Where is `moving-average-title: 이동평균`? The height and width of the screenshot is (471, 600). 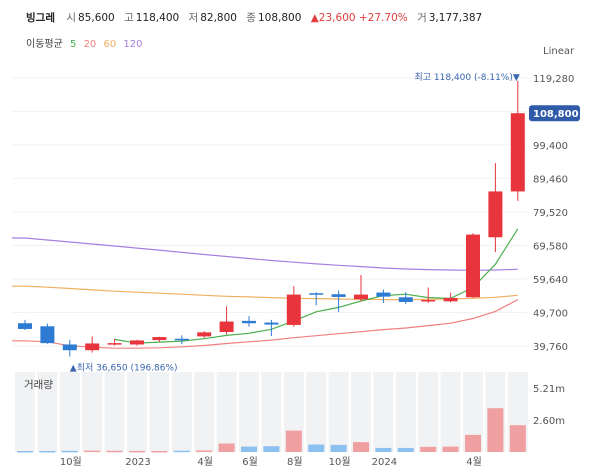
moving-average-title: 이동평균 is located at coordinates (44, 44).